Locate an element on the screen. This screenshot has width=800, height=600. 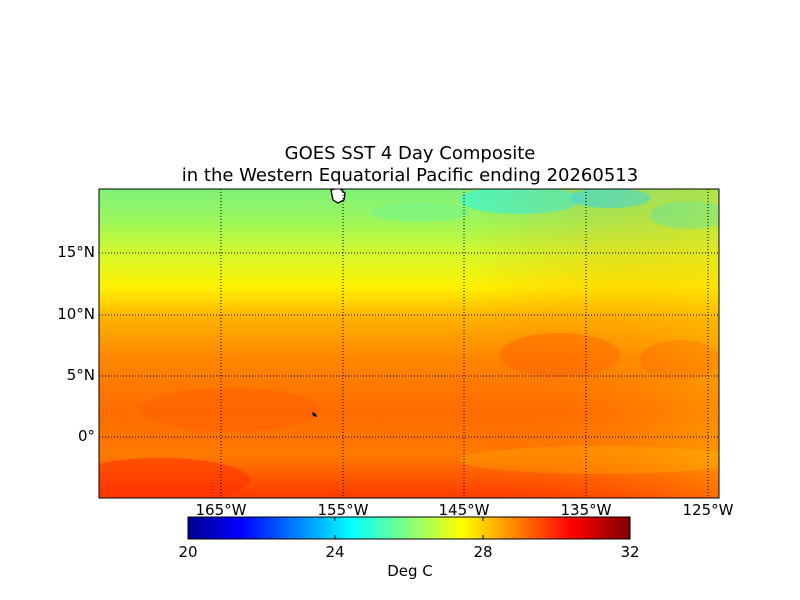
lat-tick-10n: 10°N is located at coordinates (76, 314).